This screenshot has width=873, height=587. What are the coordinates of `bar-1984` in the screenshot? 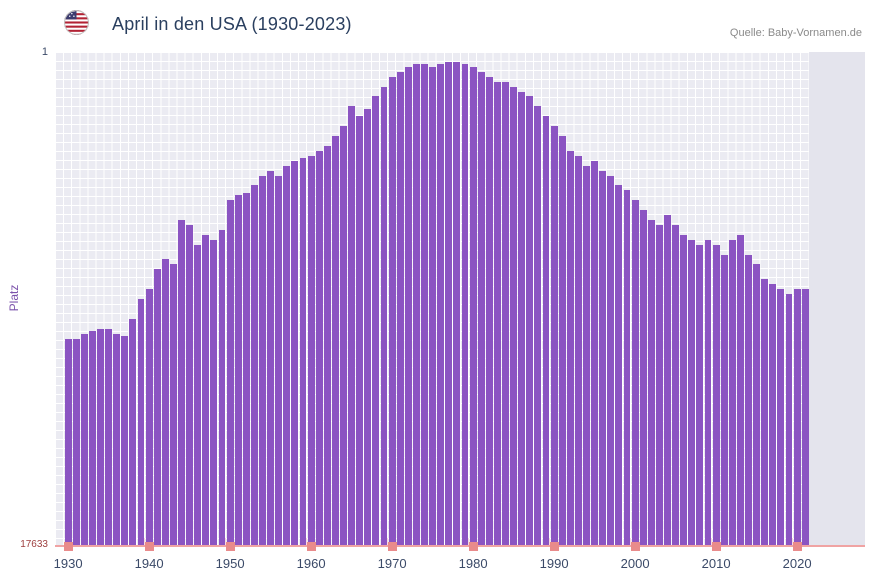 It's located at (505, 313).